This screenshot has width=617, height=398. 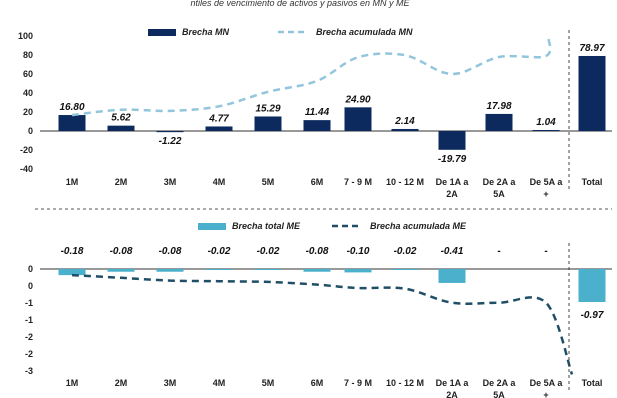 What do you see at coordinates (452, 251) in the screenshot?
I see `data-label: -0.41` at bounding box center [452, 251].